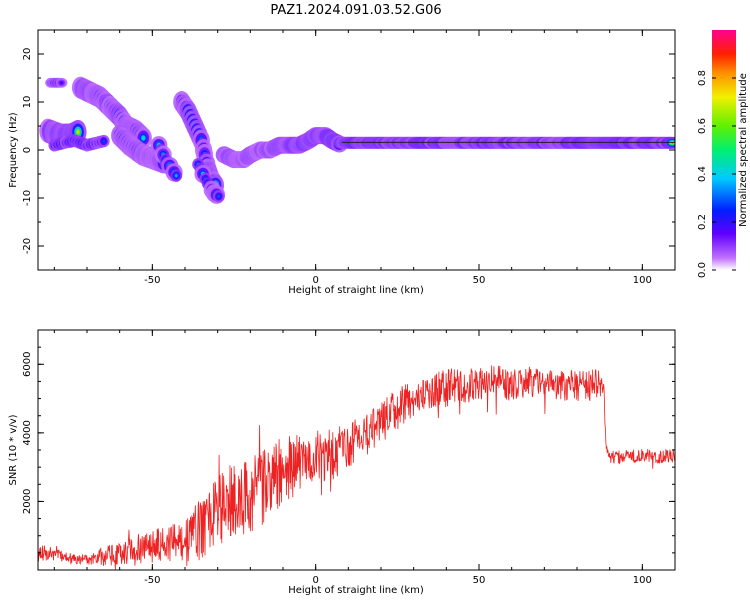  What do you see at coordinates (27, 246) in the screenshot?
I see `y-tick-label: -20` at bounding box center [27, 246].